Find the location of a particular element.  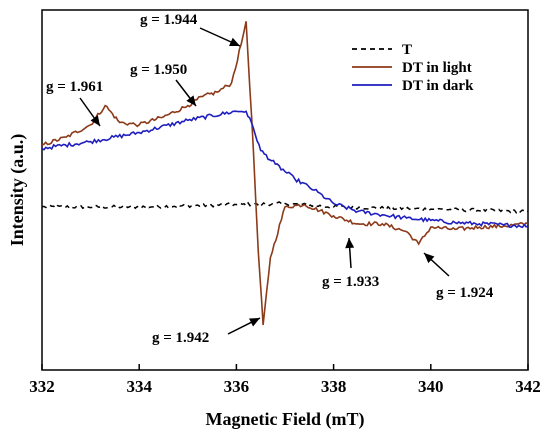

annotation-label: g = 1.961 is located at coordinates (74, 87).